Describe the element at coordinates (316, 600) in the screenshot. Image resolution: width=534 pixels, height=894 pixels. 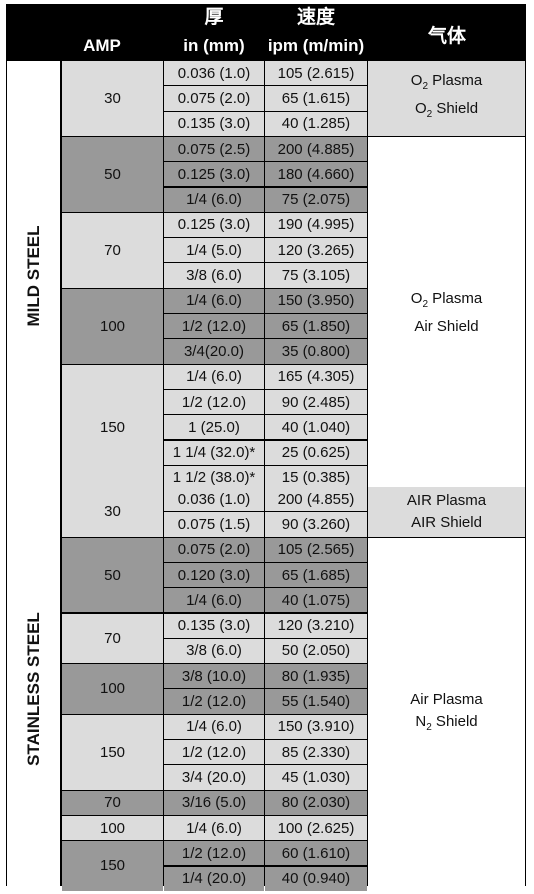
I see `speed-cell: 40 (1.075)` at that location.